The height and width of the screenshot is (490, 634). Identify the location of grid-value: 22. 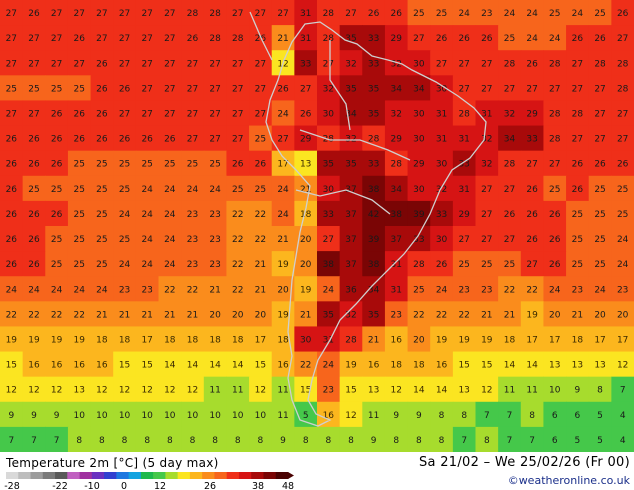
(169, 290).